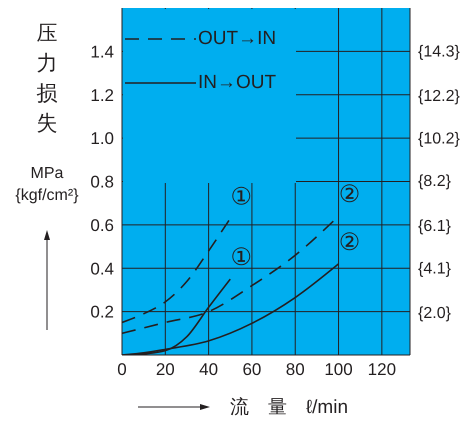 This screenshot has height=423, width=475. What do you see at coordinates (102, 138) in the screenshot?
I see `y-tick-label: 1.0` at bounding box center [102, 138].